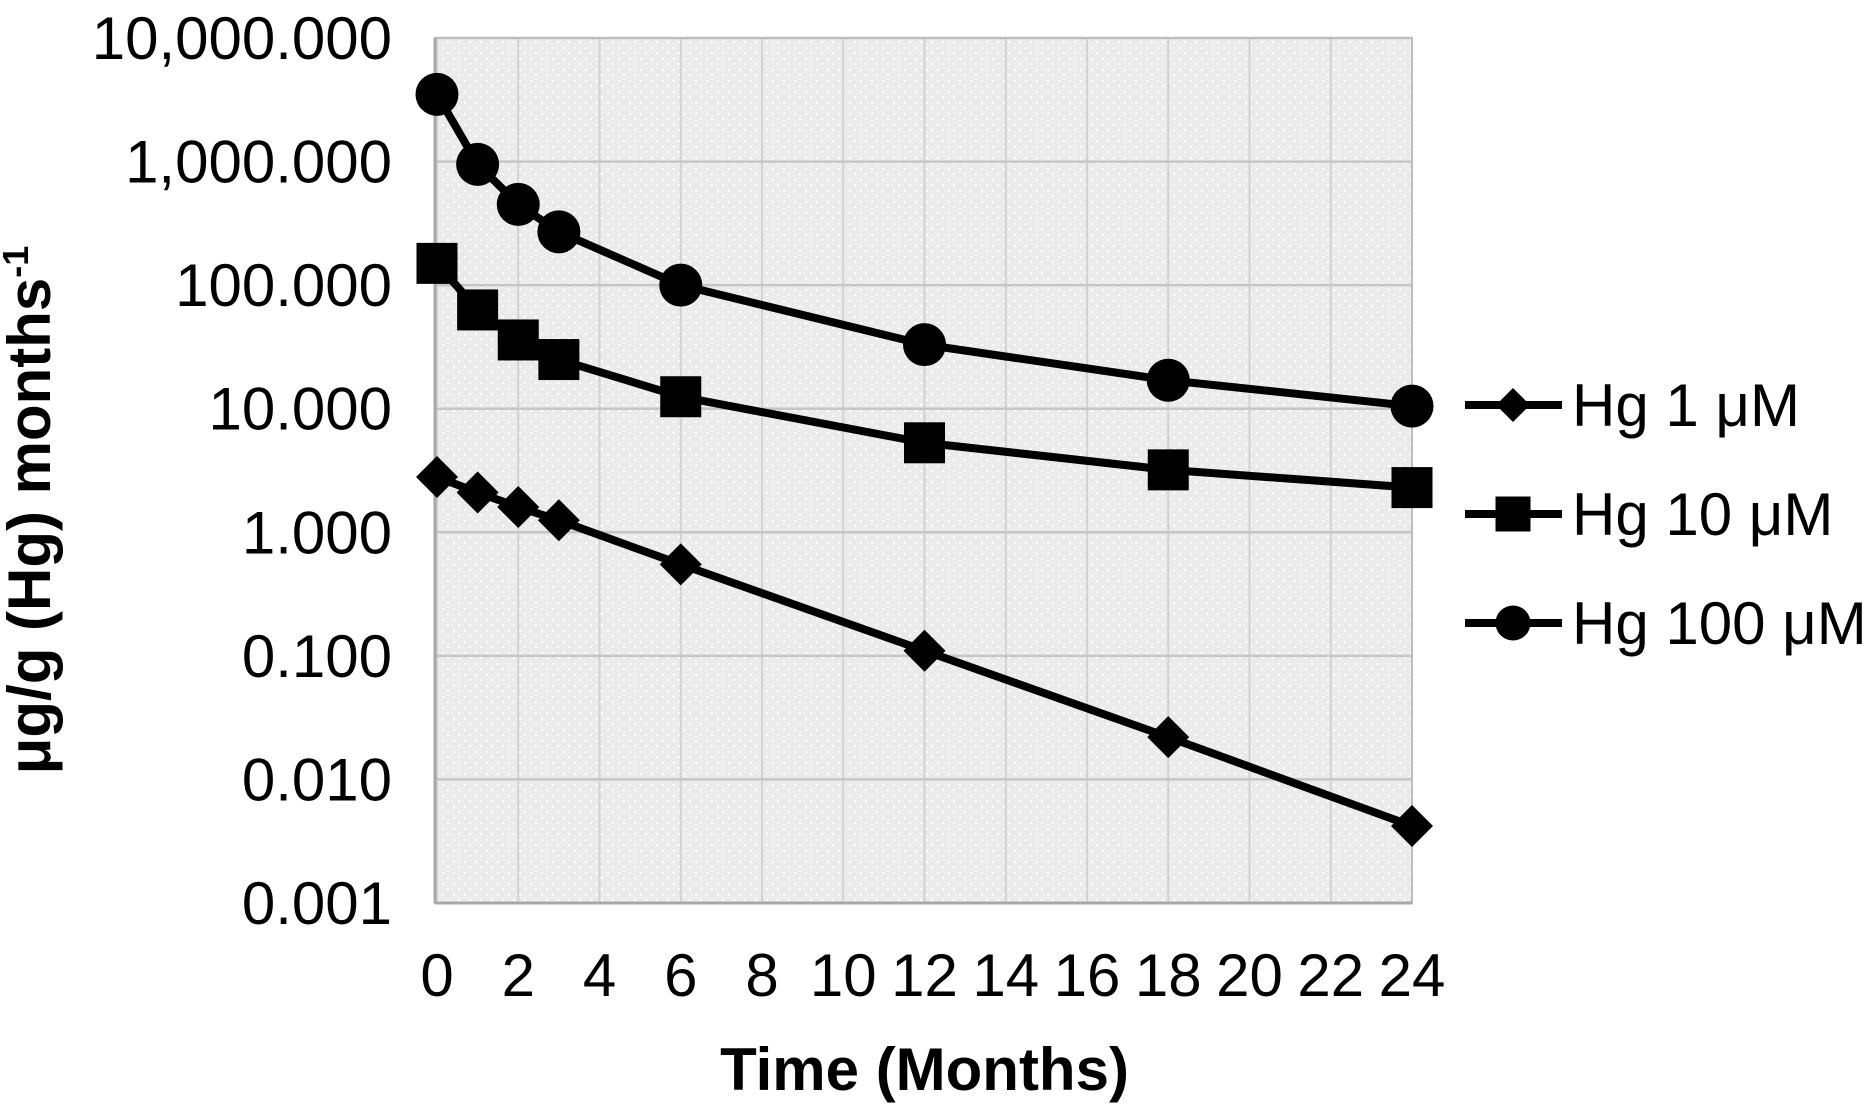 The height and width of the screenshot is (1106, 1866). What do you see at coordinates (31, 510) in the screenshot?
I see `y-axis-title: μg/g (Hg) months-1` at bounding box center [31, 510].